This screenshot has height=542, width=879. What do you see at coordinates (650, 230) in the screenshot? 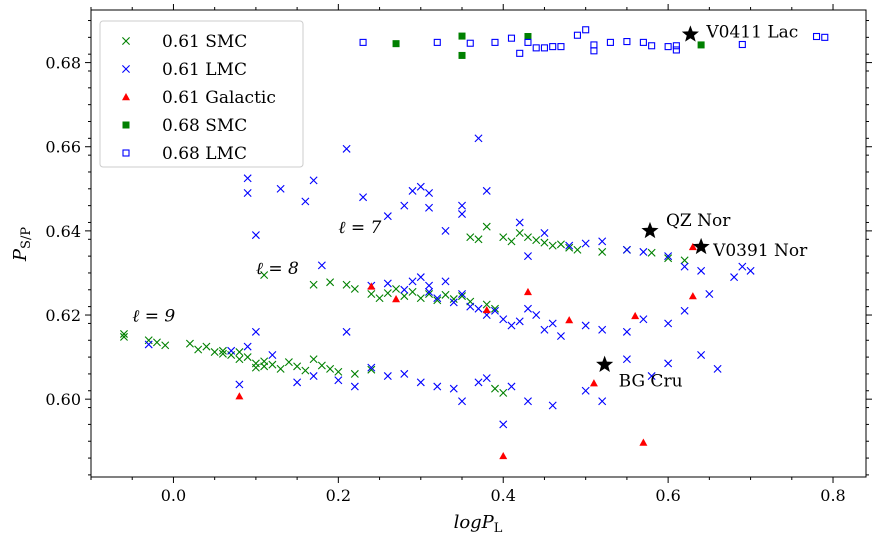
I see `star-qz-nor` at bounding box center [650, 230].